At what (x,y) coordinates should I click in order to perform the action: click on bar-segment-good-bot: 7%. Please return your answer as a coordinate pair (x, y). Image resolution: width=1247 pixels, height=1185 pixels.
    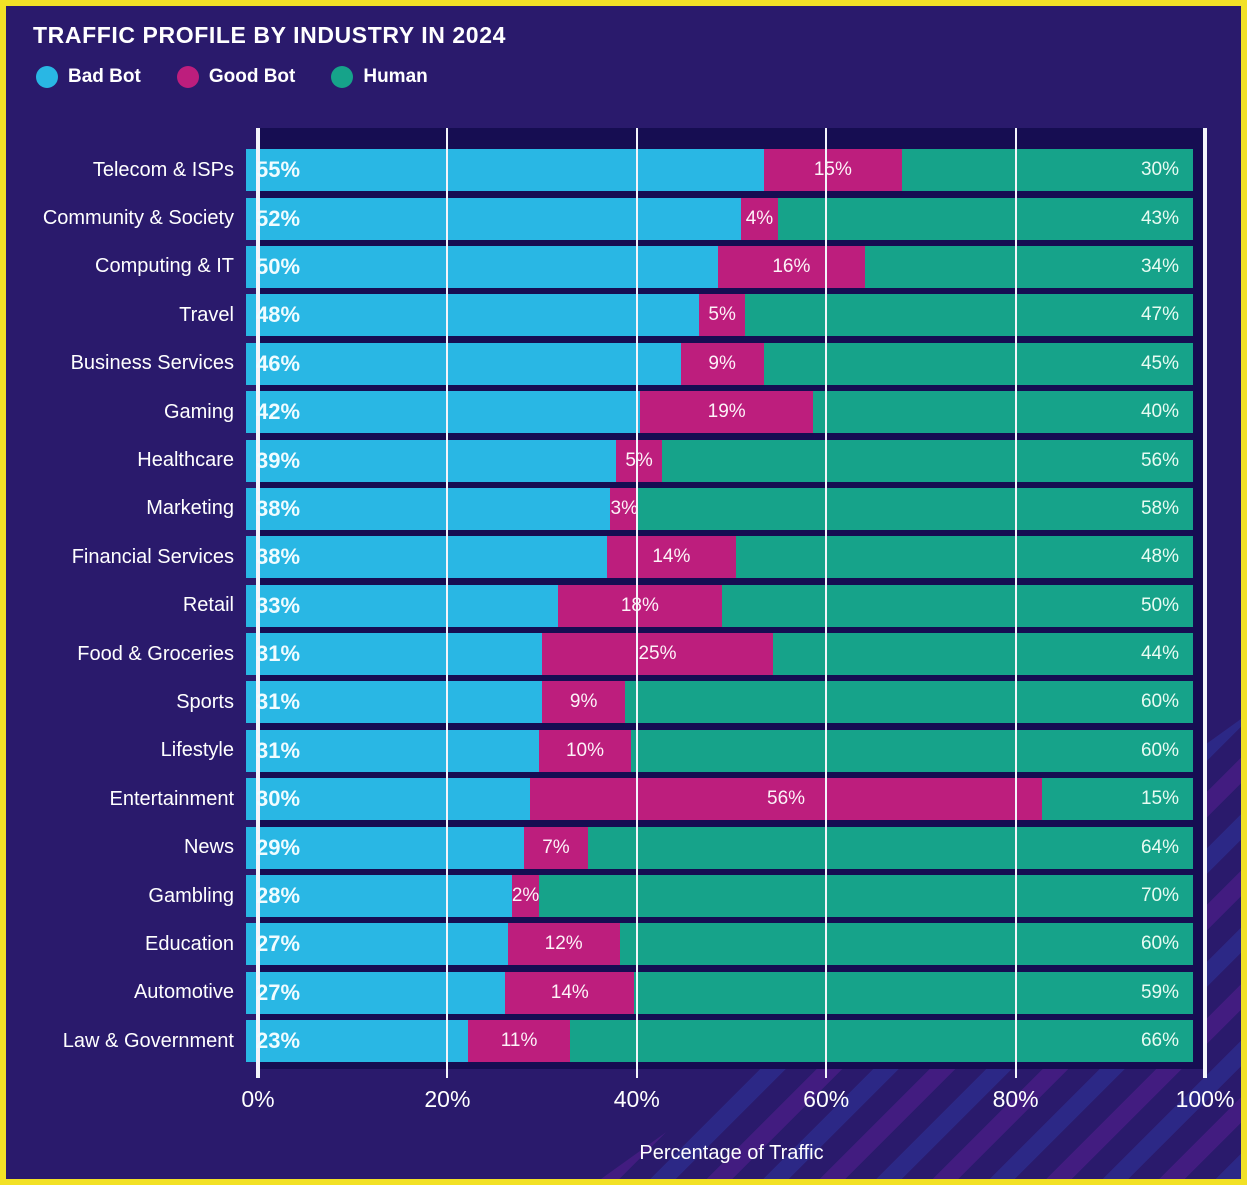
    Looking at the image, I should click on (556, 847).